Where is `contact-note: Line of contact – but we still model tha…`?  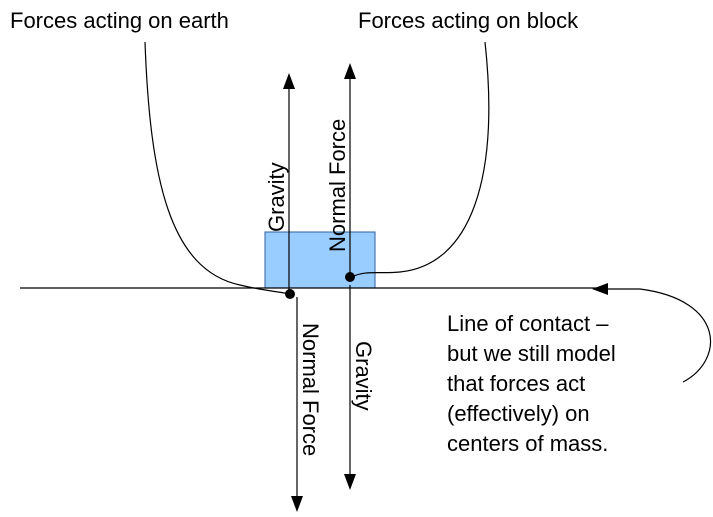
contact-note: Line of contact – but we still model tha… is located at coordinates (531, 383).